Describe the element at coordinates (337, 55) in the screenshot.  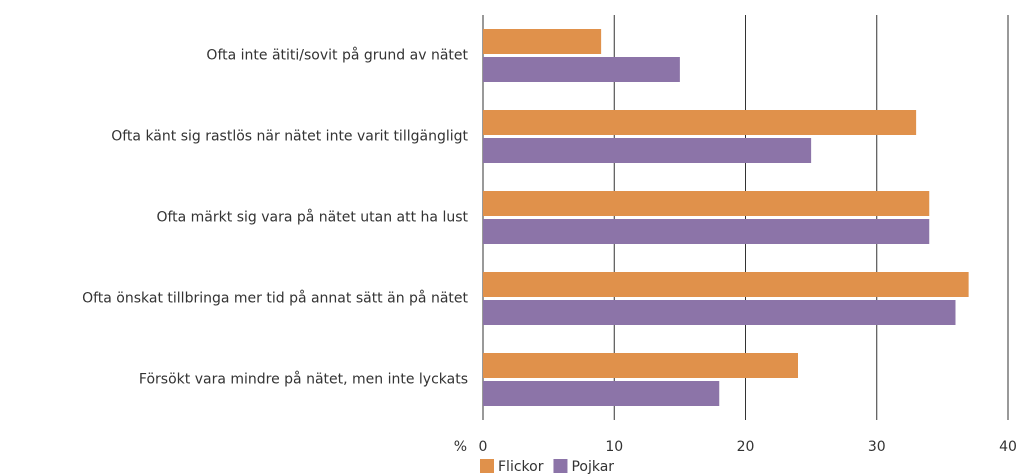
I see `category-label: Ofta inte ätiti/sovit på grund av nätet` at that location.